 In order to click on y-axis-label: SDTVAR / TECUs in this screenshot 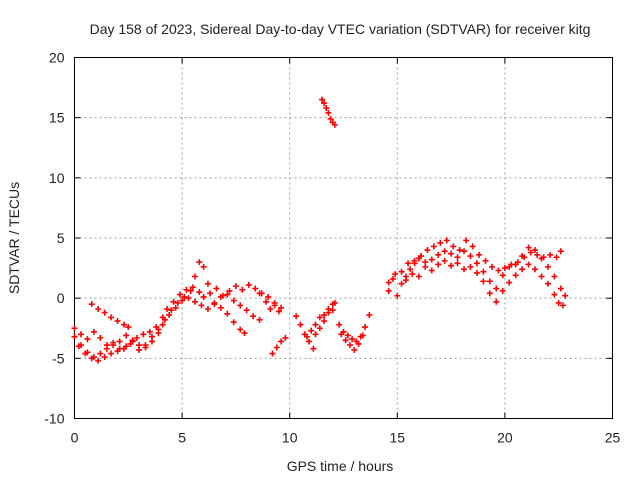, I will do `click(14, 238)`.